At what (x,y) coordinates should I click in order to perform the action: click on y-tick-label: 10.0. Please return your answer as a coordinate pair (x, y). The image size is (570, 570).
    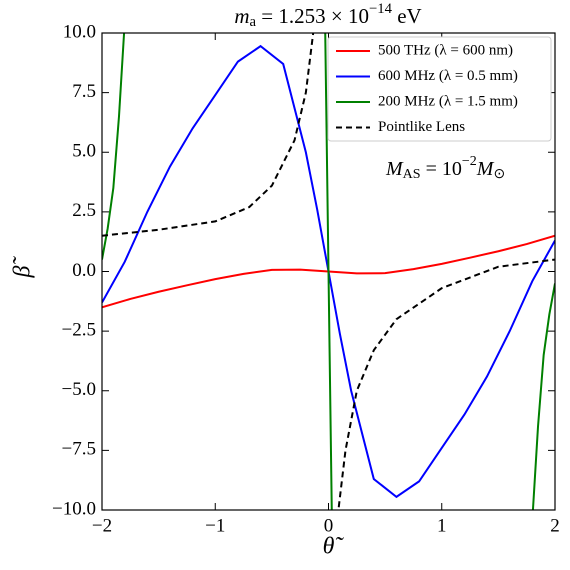
    Looking at the image, I should click on (79, 31).